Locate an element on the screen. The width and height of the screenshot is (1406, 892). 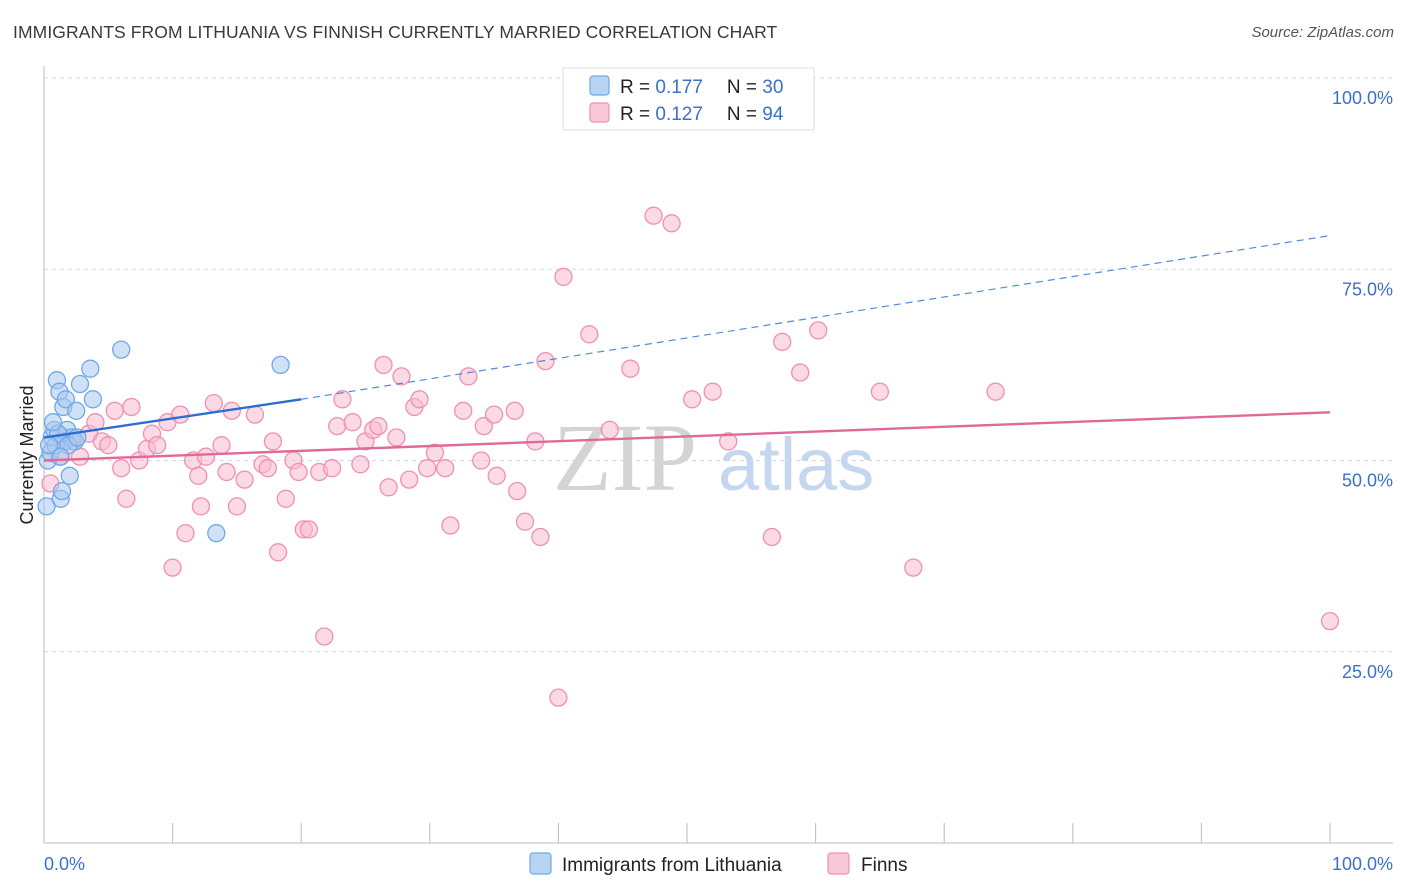
legend-row1: R = 0.177 N = 30 is located at coordinates (701, 87).